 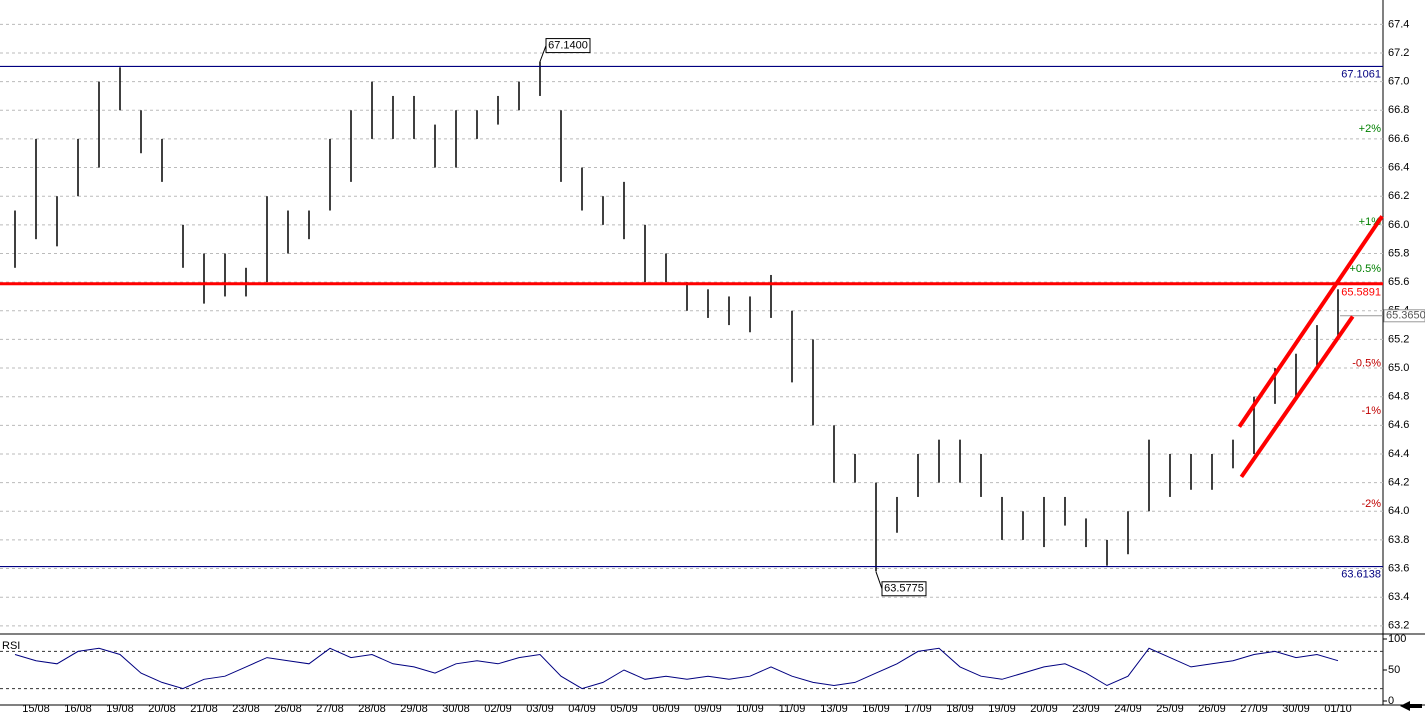 What do you see at coordinates (1398, 24) in the screenshot?
I see `y-tick-label: 67.4` at bounding box center [1398, 24].